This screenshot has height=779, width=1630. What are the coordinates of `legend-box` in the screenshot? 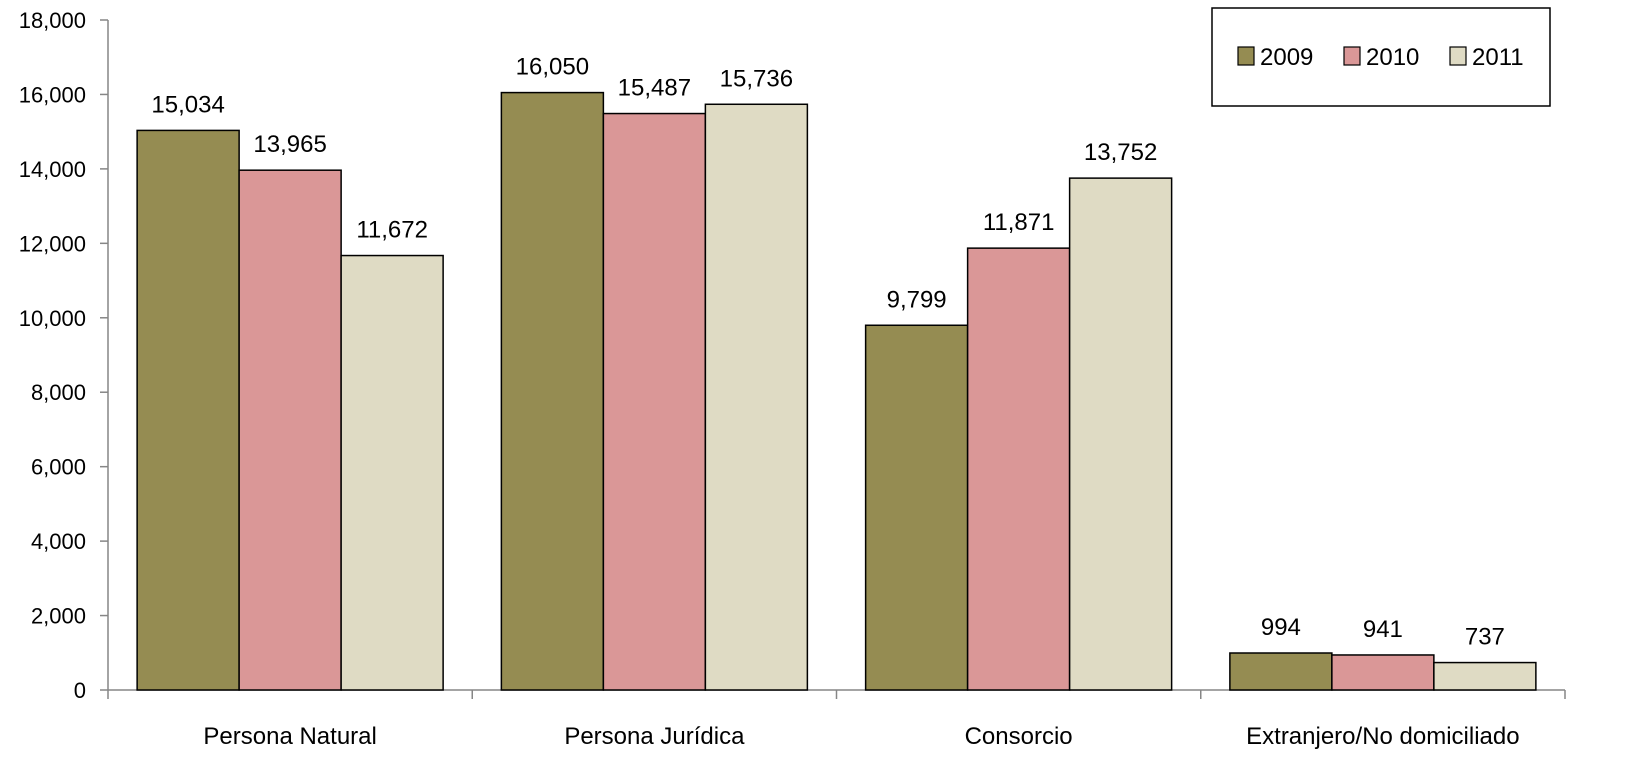 It's located at (1381, 57).